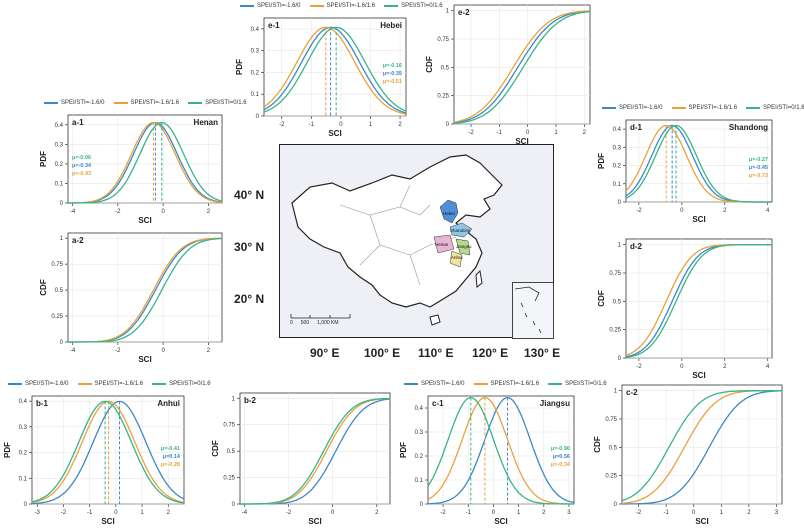 The height and width of the screenshot is (531, 804). Describe the element at coordinates (438, 403) in the screenshot. I see `panel-label: c-1` at that location.